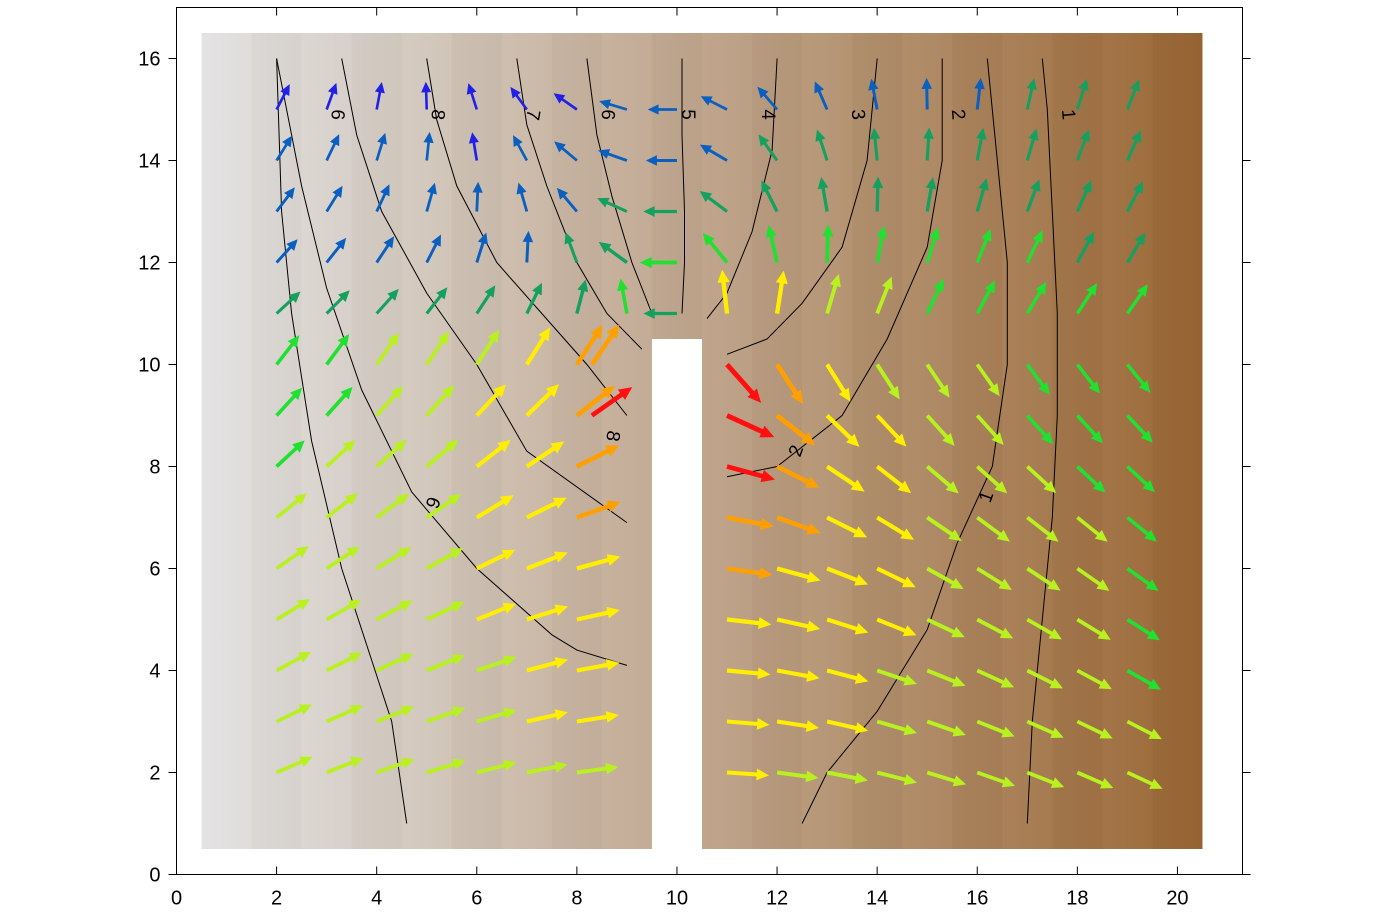  I want to click on x-tick-label: 12, so click(777, 899).